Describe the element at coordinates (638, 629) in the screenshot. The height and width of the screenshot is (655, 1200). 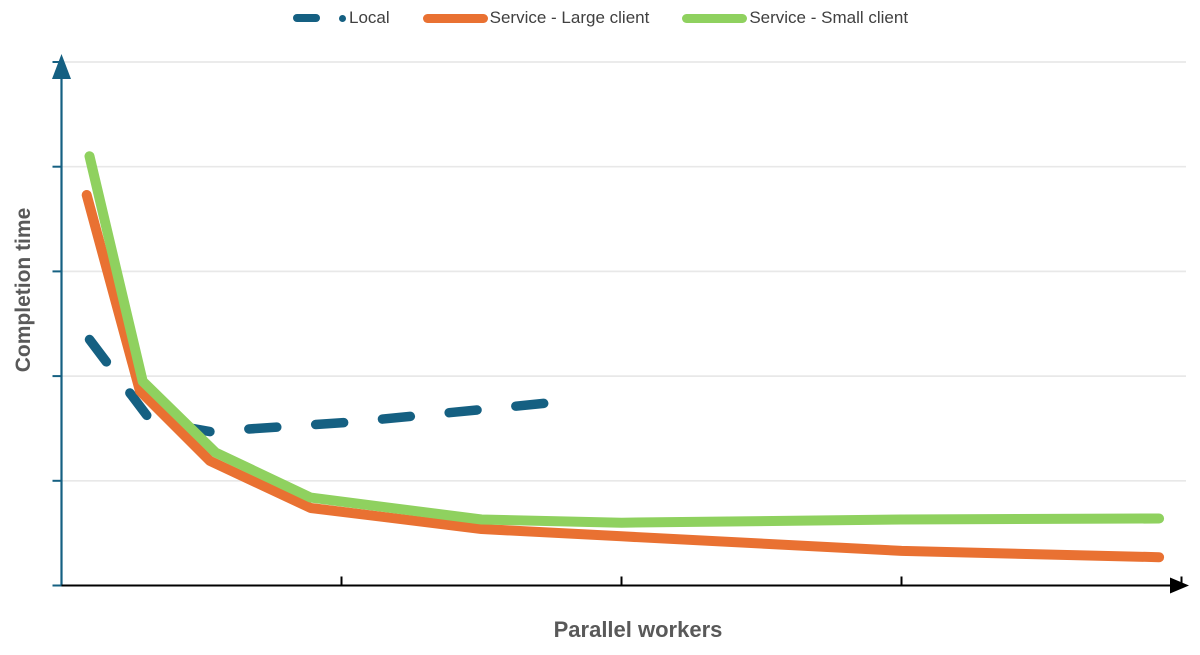
I see `x-axis-title: Parallel workers` at that location.